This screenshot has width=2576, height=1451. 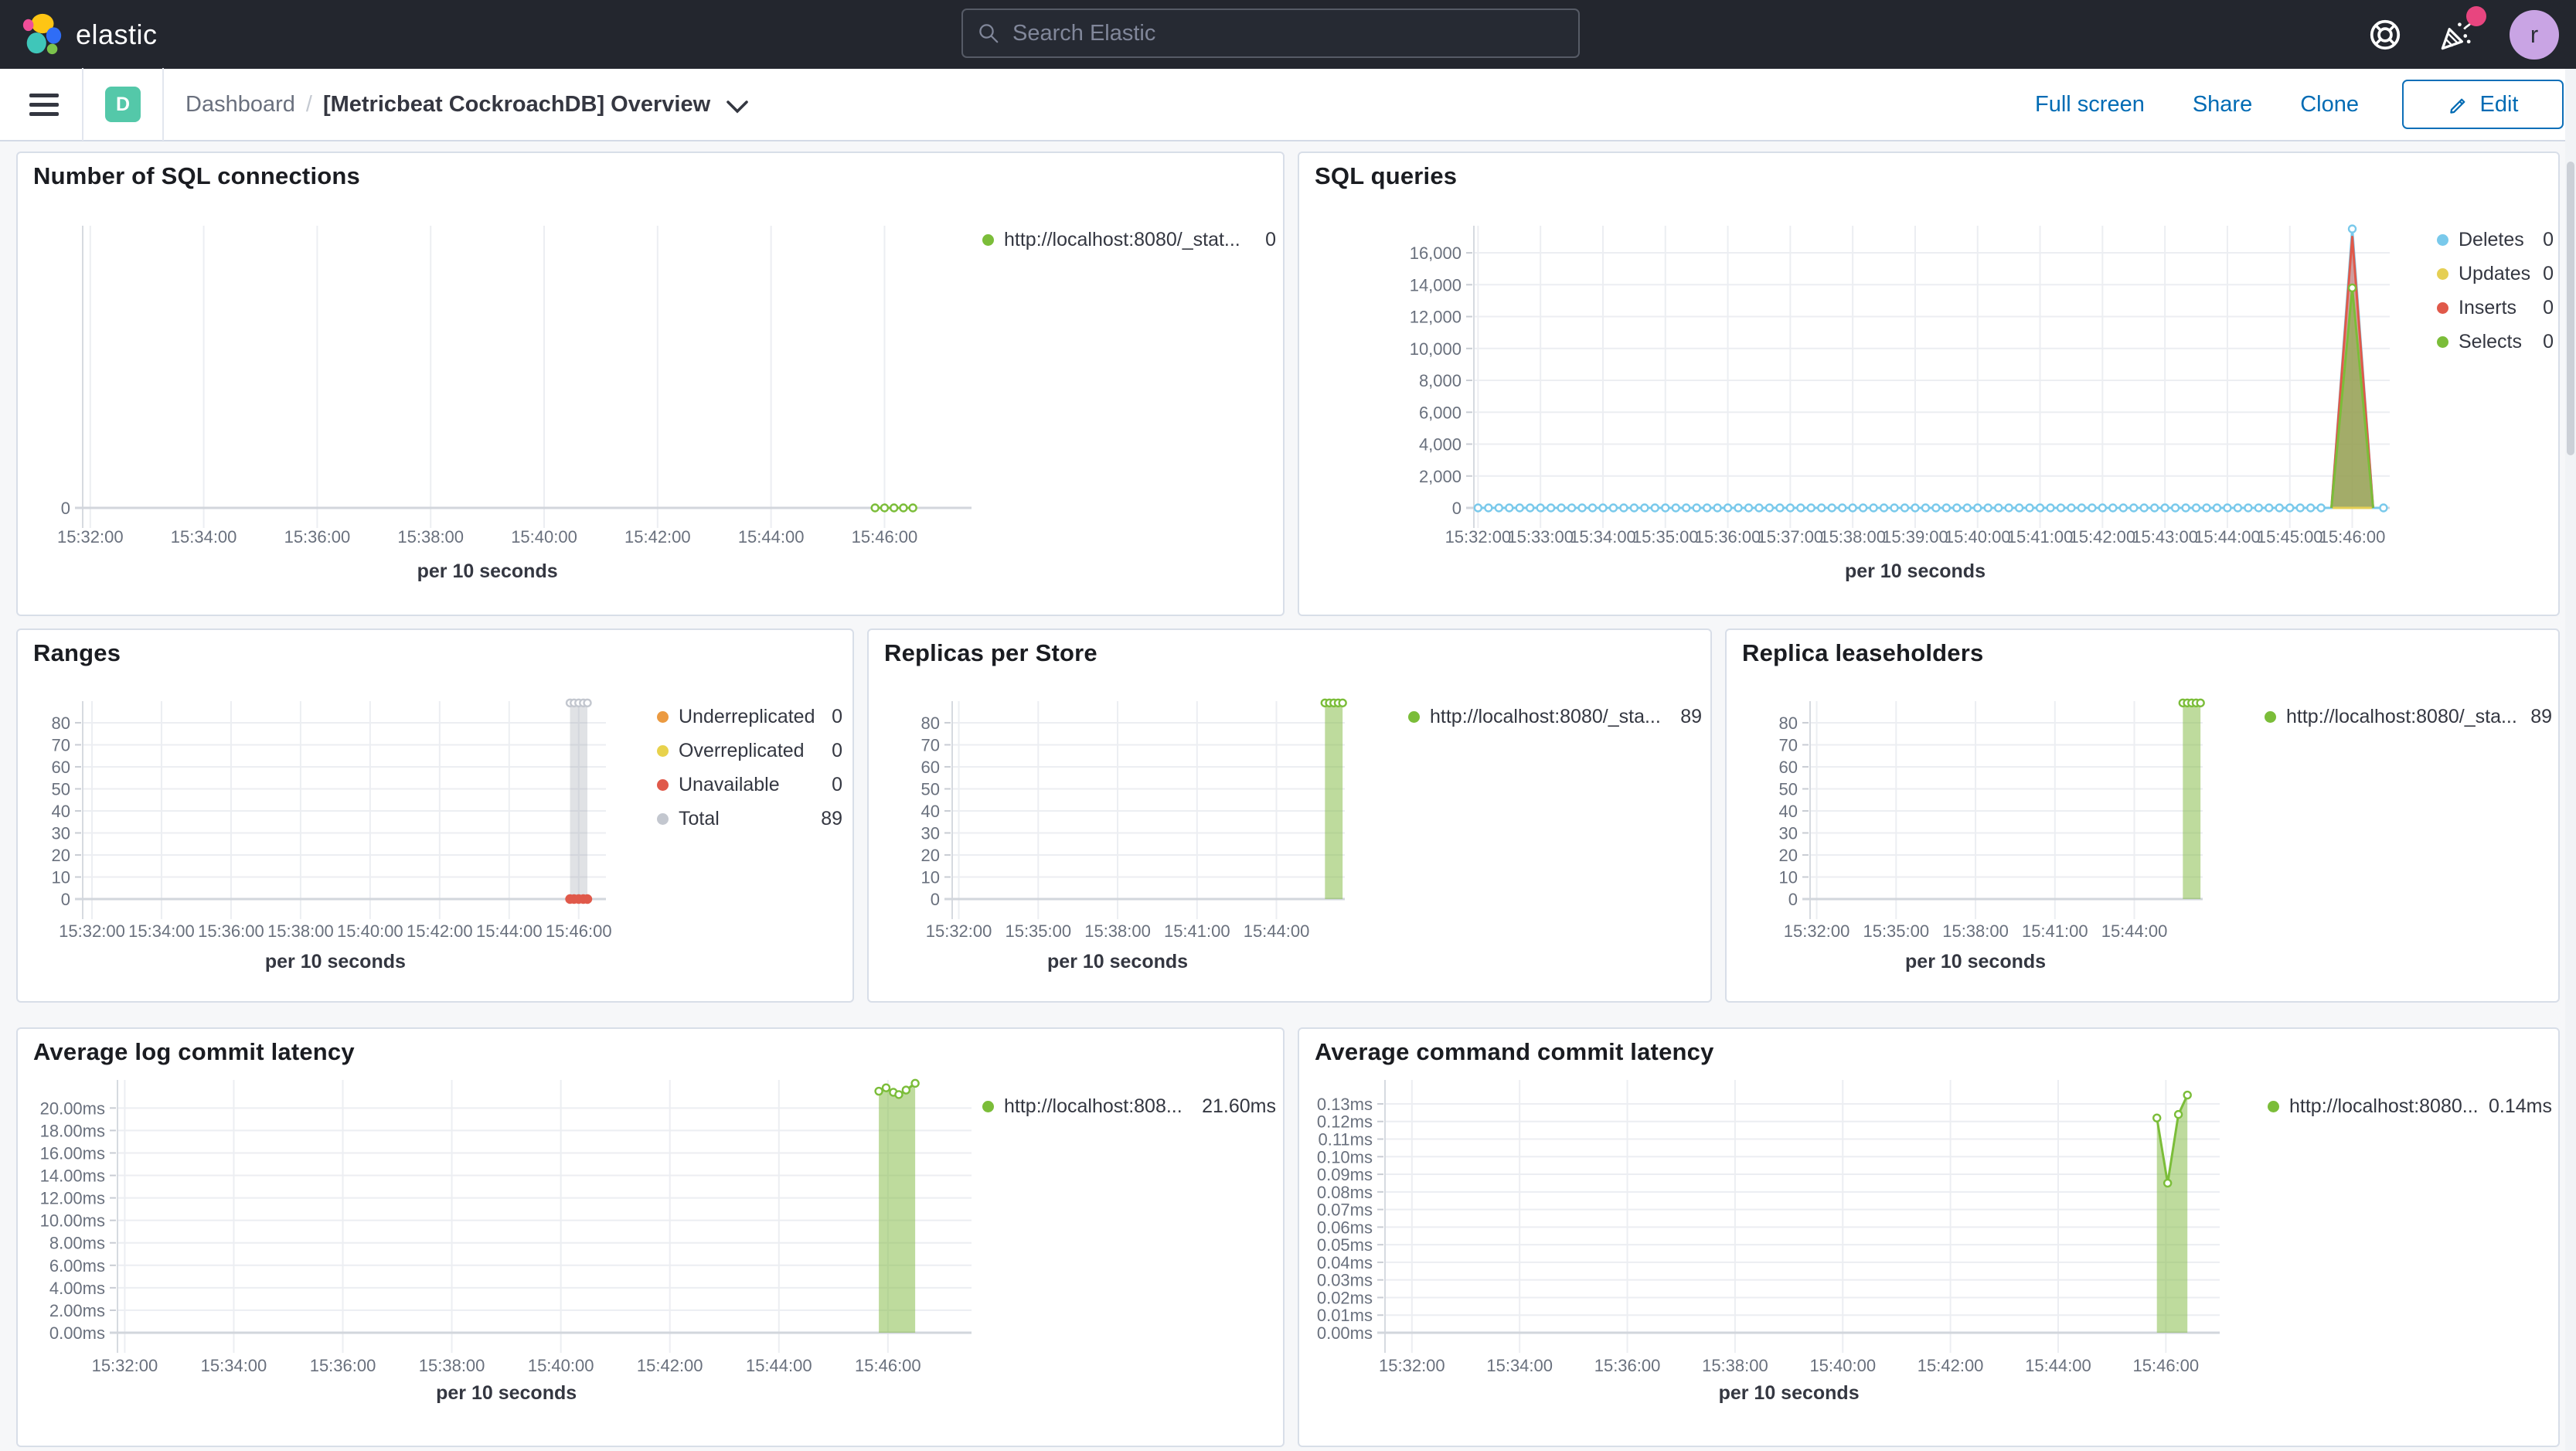 What do you see at coordinates (749, 819) in the screenshot?
I see `legend-item: Total 89` at bounding box center [749, 819].